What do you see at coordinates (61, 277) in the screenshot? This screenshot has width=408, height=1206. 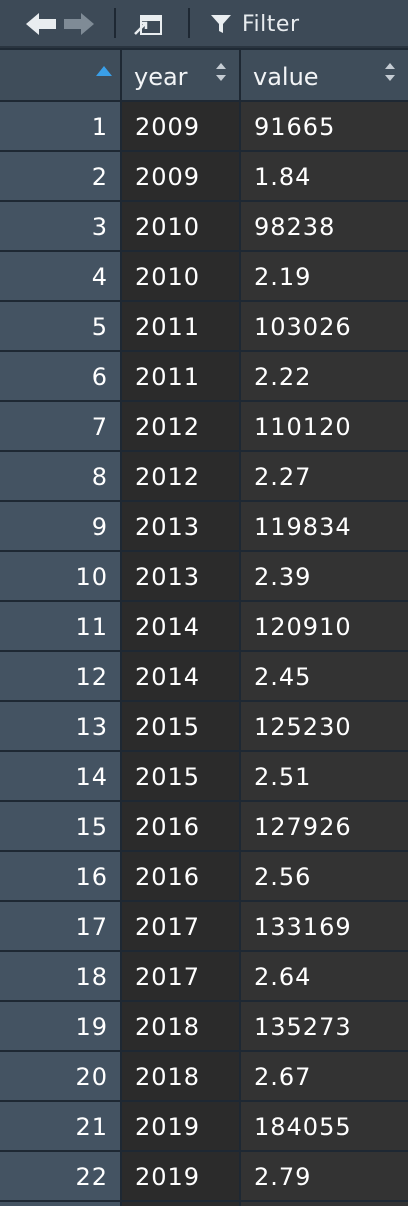 I see `row-number: 4` at bounding box center [61, 277].